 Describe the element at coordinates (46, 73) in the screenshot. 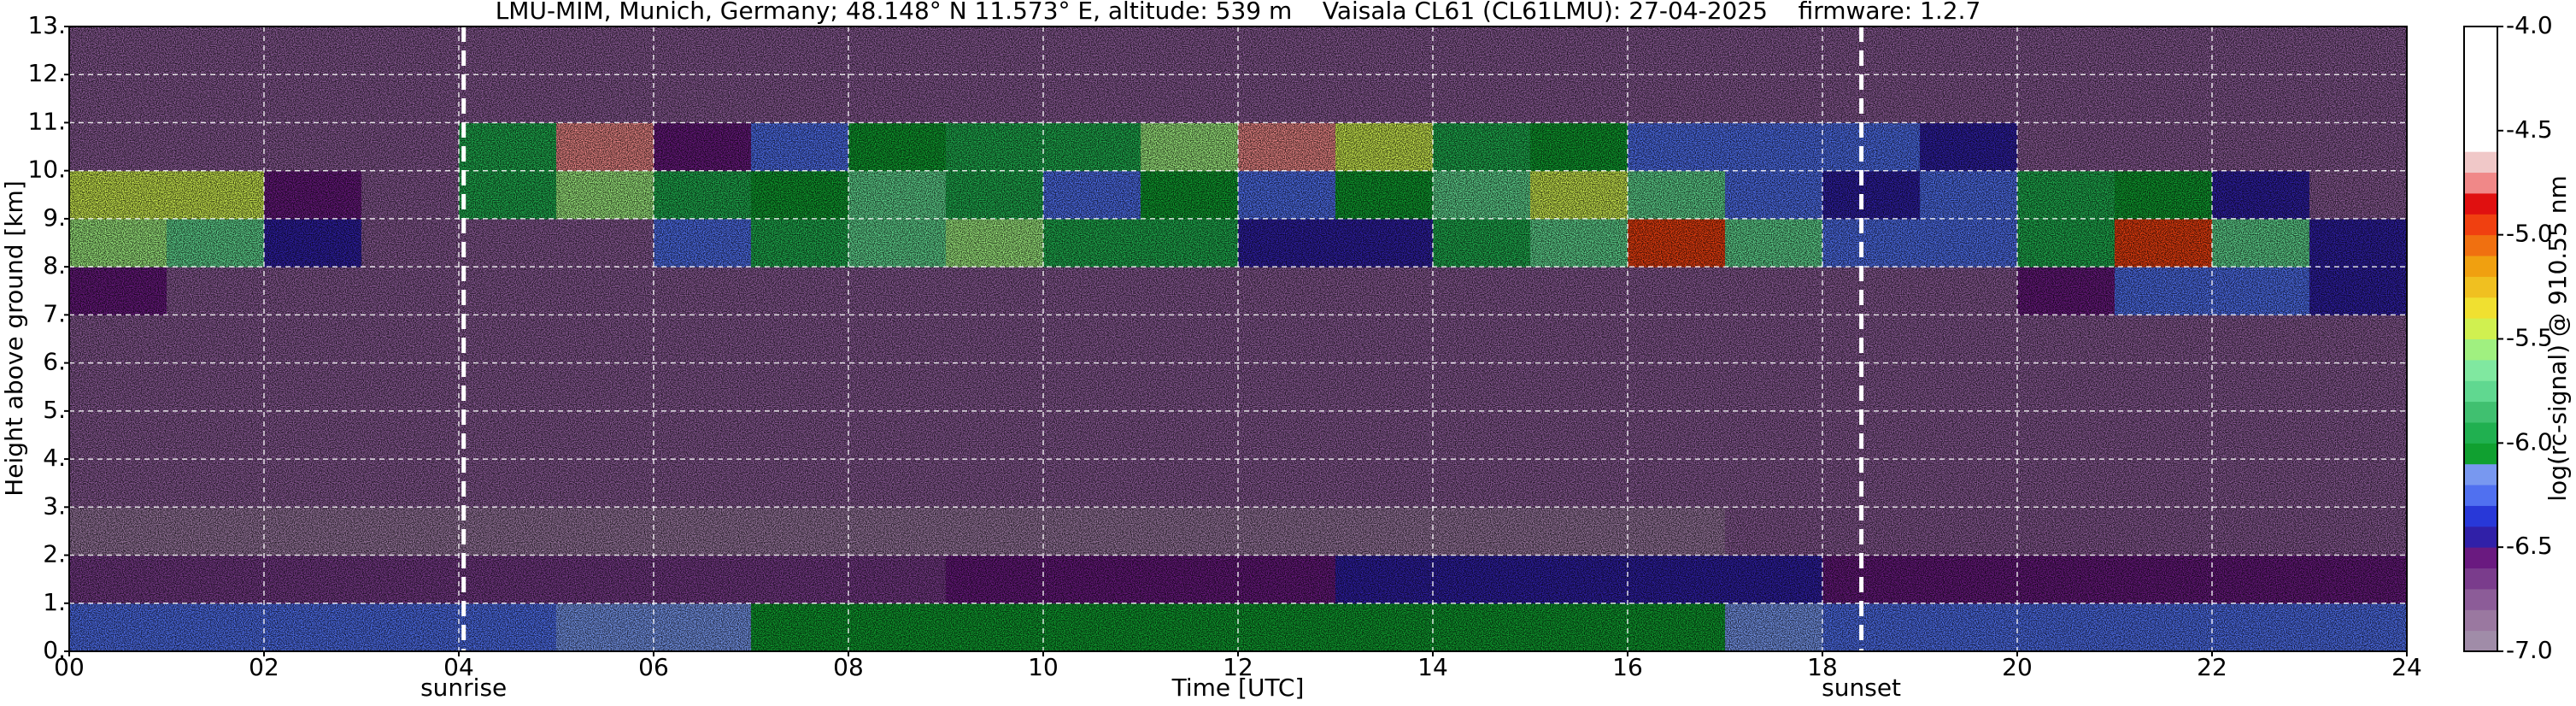

I see `y-tick-label: 12.` at that location.